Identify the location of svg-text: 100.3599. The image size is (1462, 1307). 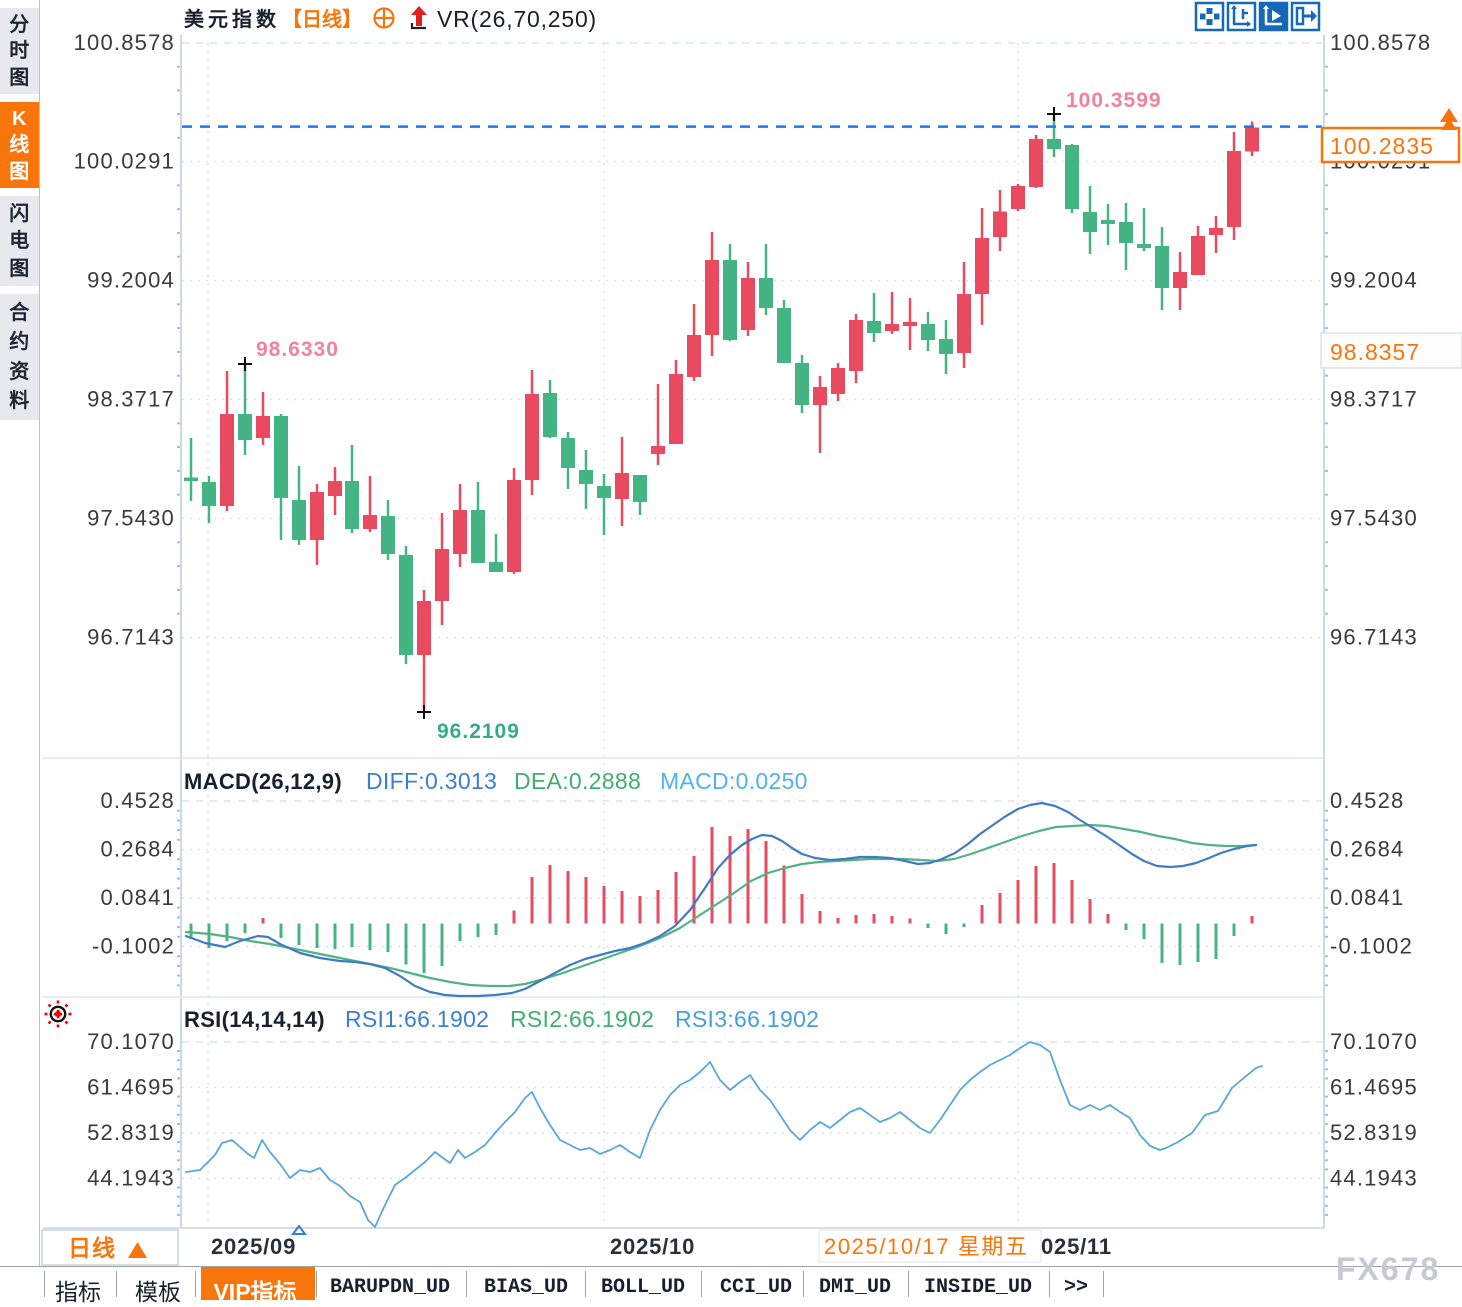
(1114, 100).